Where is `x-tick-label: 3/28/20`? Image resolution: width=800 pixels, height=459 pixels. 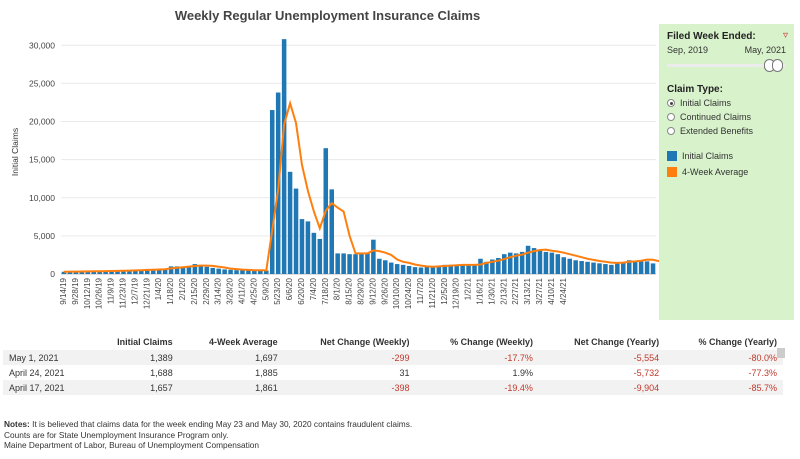 x-tick-label: 3/28/20 is located at coordinates (230, 290).